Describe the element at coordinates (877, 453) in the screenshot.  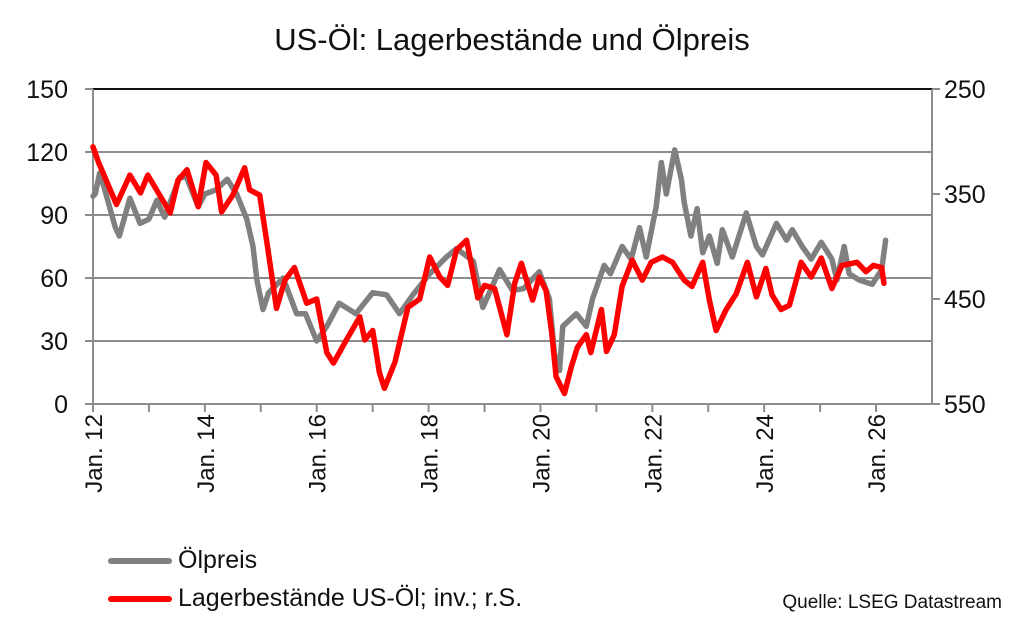
I see `x-tick-label: Jan. 26` at that location.